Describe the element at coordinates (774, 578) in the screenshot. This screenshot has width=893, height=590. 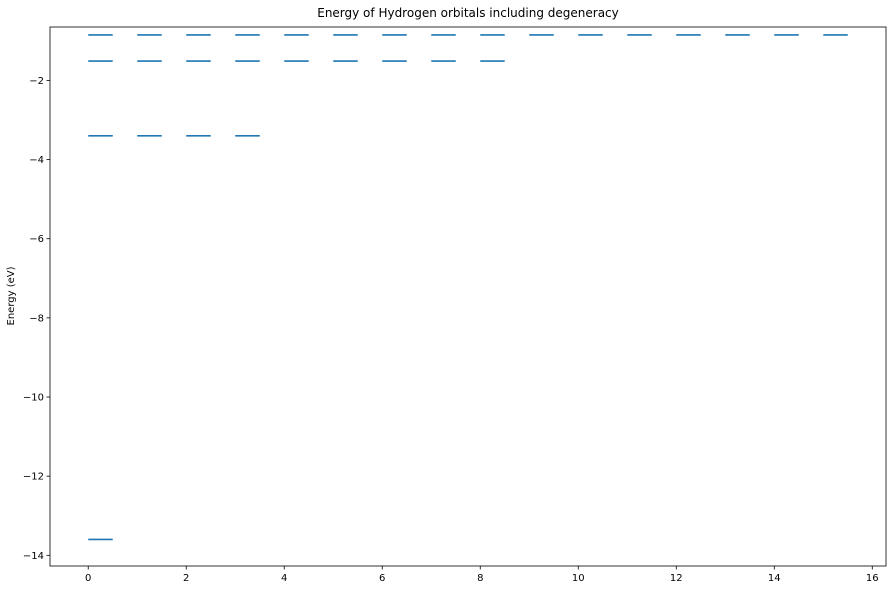
I see `x-tick-label: 14` at that location.